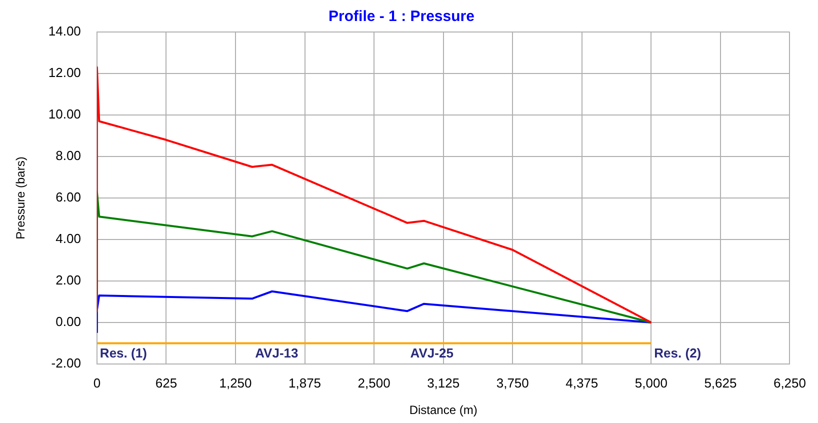 This screenshot has width=818, height=423. I want to click on y-tick-label: 8.00, so click(68, 156).